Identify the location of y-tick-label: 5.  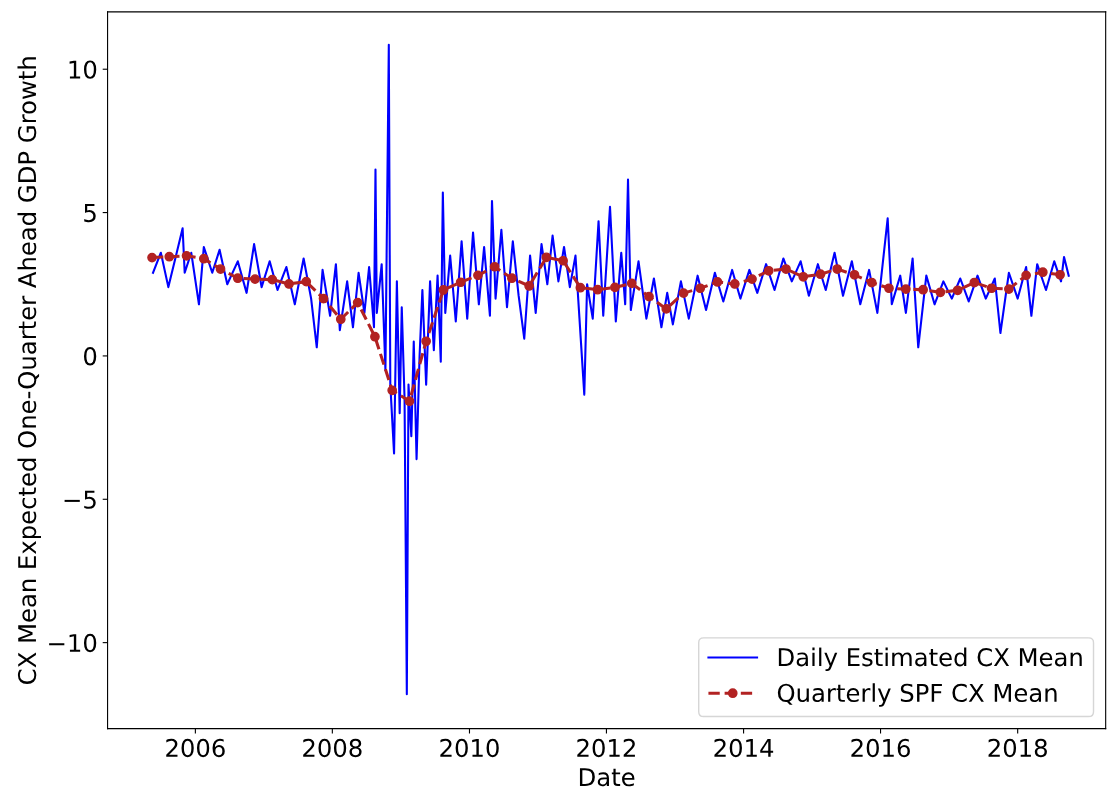
(90, 213).